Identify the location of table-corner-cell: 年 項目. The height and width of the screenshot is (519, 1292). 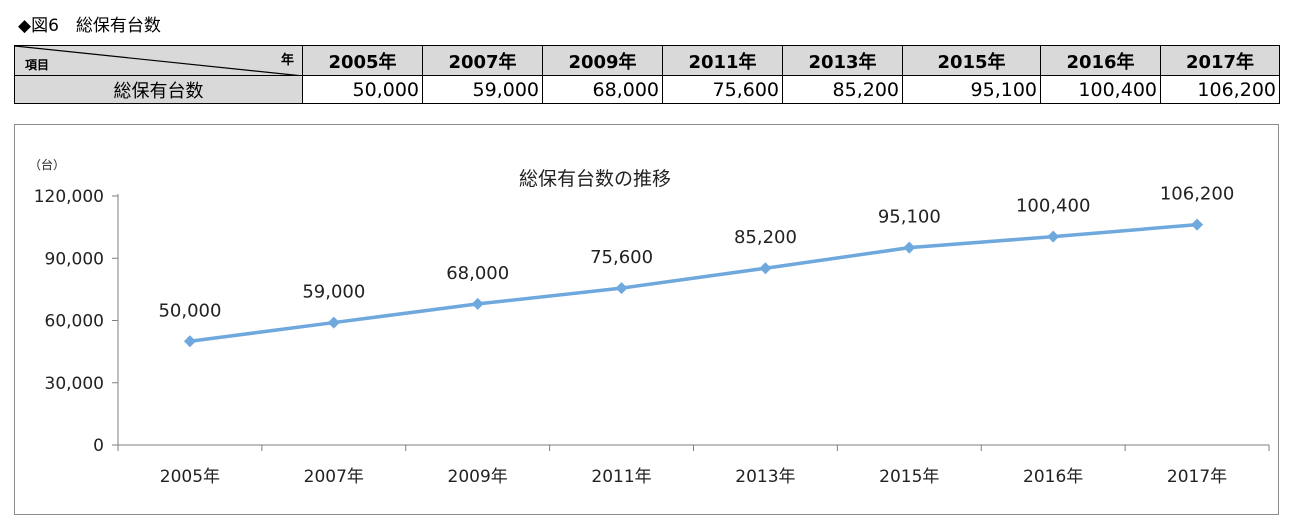
(158, 60).